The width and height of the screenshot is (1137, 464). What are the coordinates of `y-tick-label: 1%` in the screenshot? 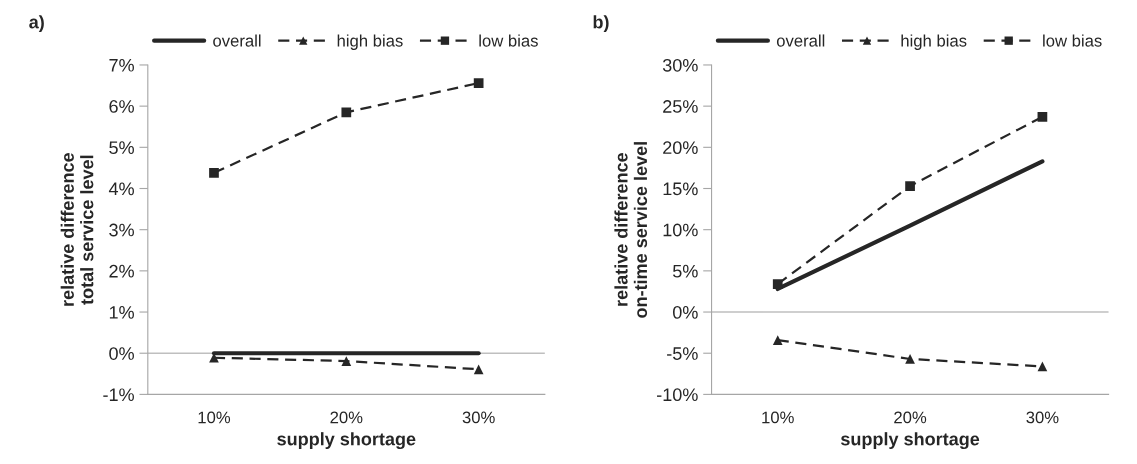 It's located at (121, 312).